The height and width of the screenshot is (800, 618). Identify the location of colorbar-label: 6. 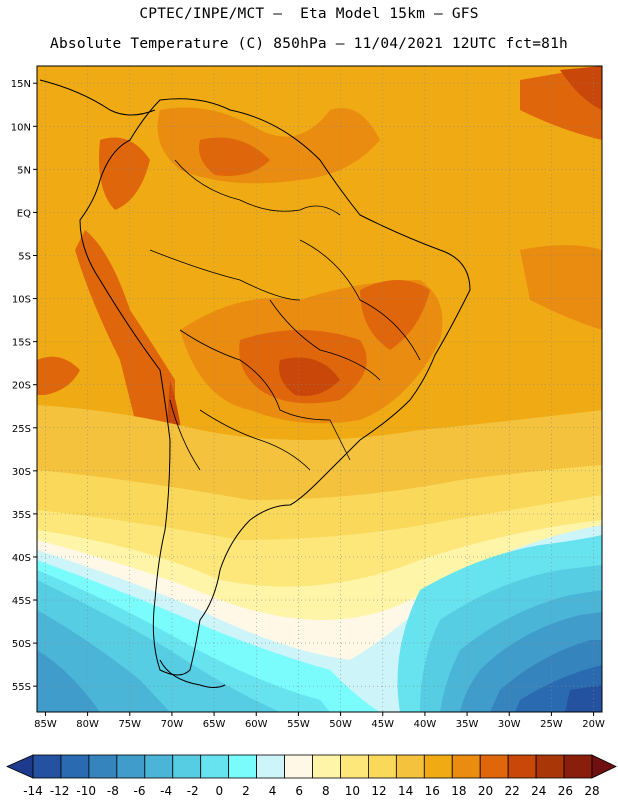
(299, 791).